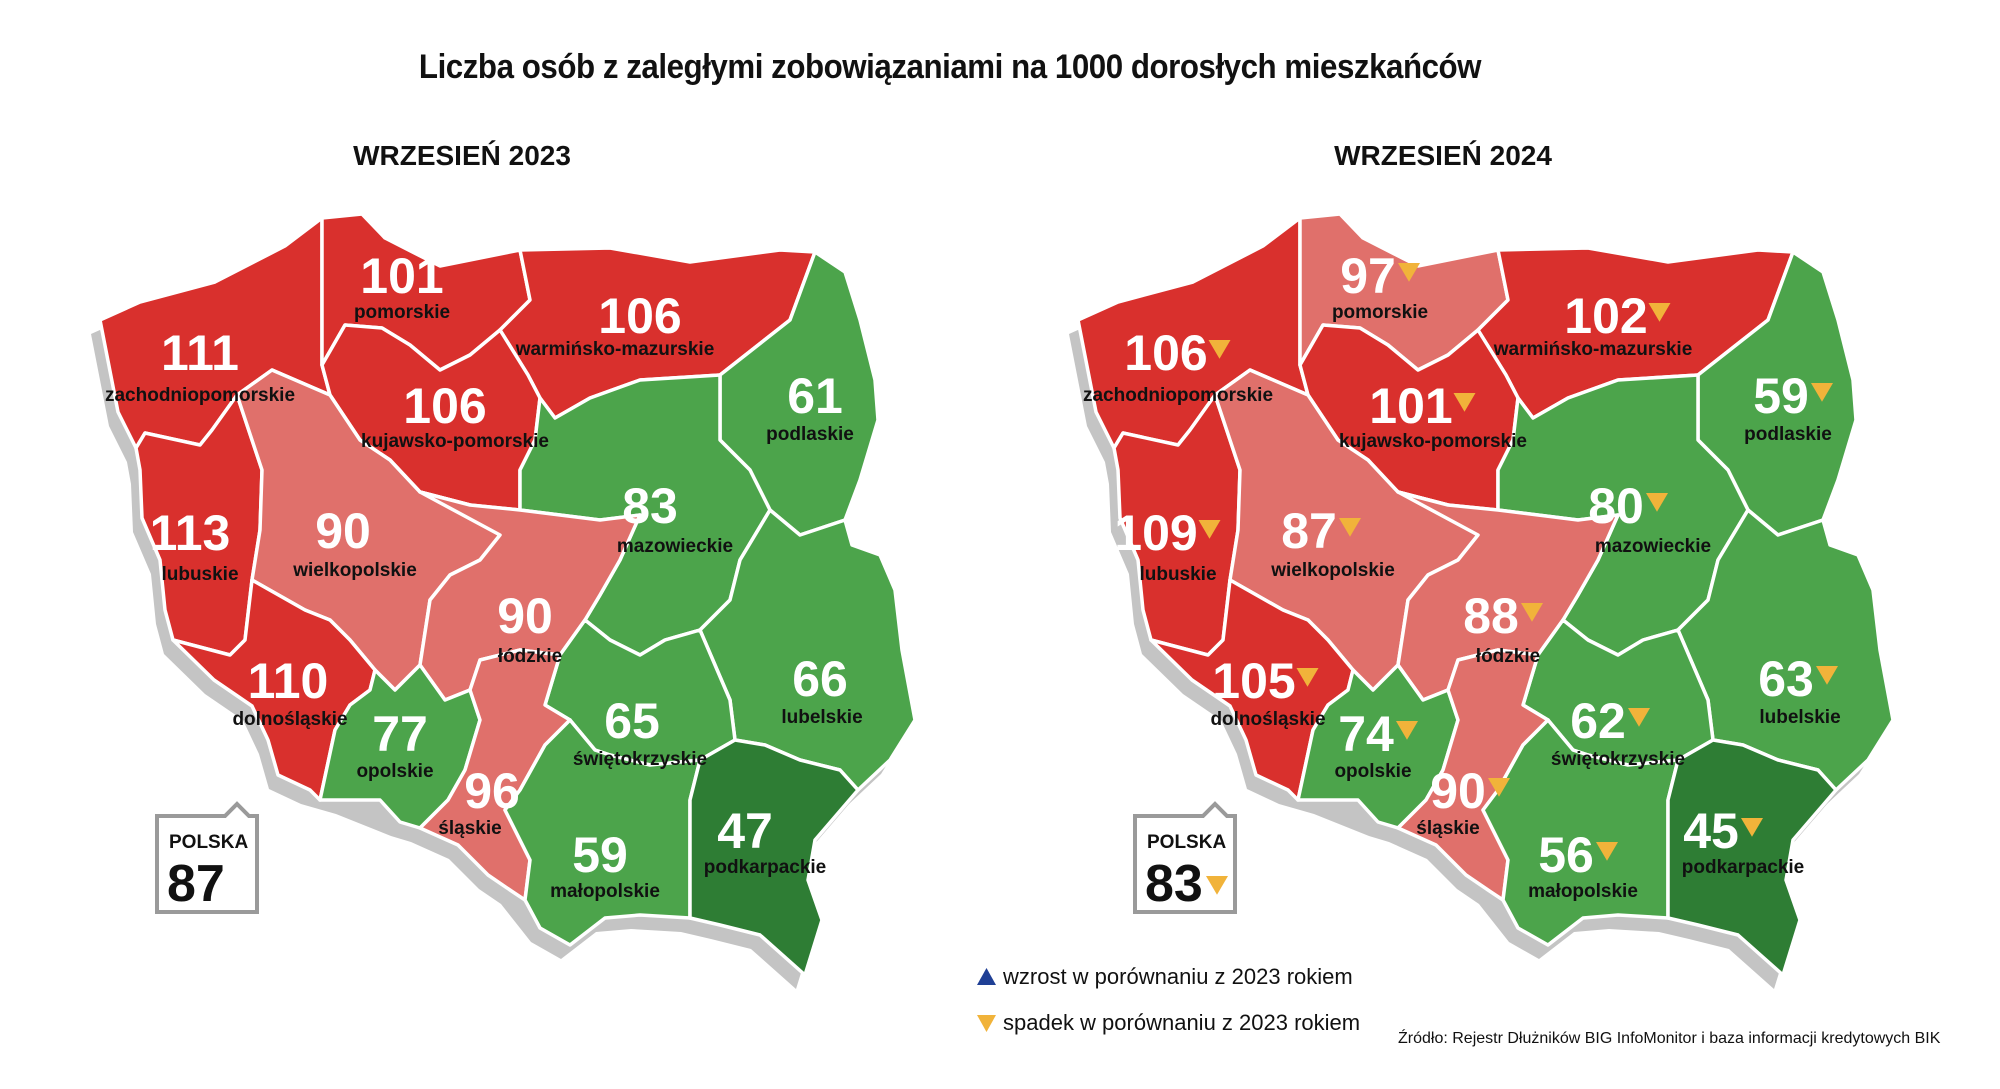 Image resolution: width=2000 pixels, height=1089 pixels. I want to click on region-value: 83, so click(650, 506).